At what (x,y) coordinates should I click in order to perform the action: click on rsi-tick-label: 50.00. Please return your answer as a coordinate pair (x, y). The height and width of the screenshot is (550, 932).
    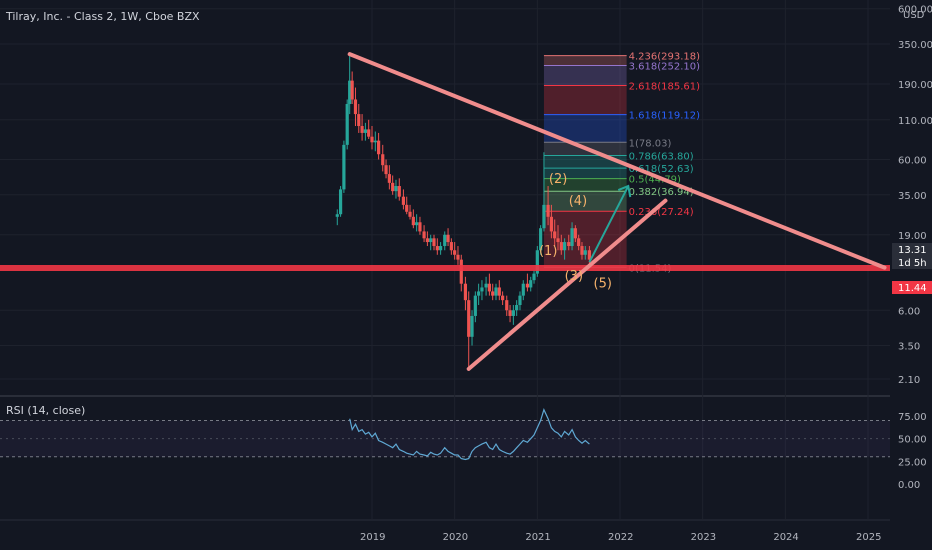
    Looking at the image, I should click on (912, 440).